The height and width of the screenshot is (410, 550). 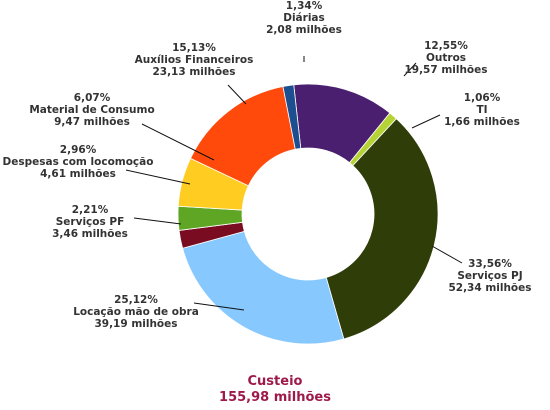 What do you see at coordinates (482, 98) in the screenshot?
I see `slice-percent: 1,06%` at bounding box center [482, 98].